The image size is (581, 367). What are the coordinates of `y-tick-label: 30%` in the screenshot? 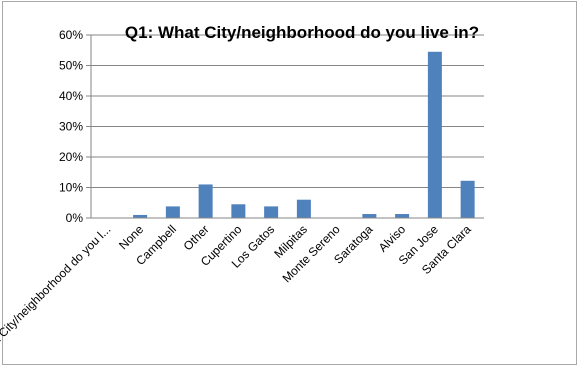 It's located at (71, 127).